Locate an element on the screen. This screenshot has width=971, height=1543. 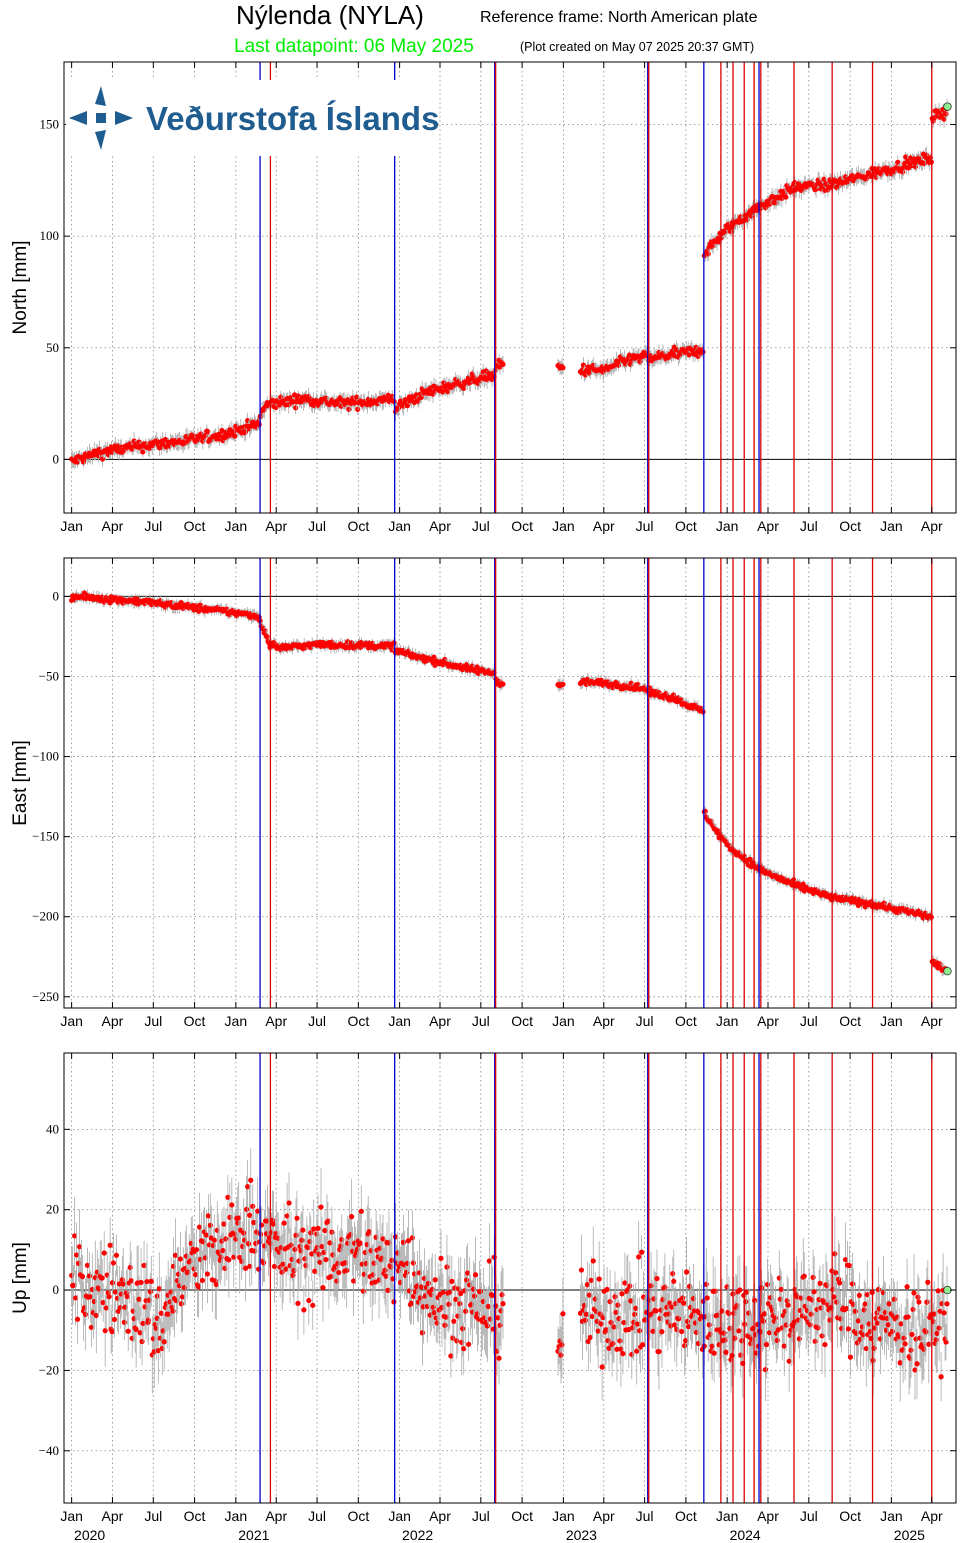
y-tick-label: −200 is located at coordinates (45, 916).